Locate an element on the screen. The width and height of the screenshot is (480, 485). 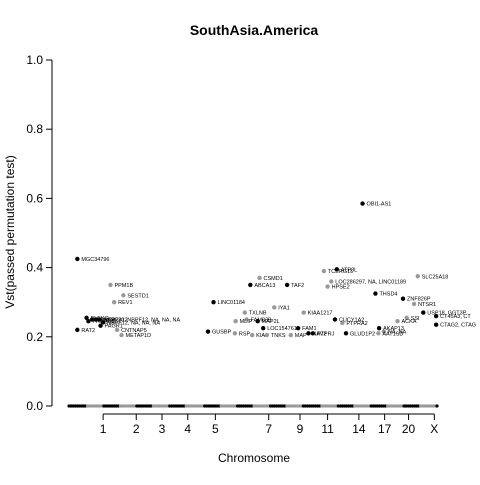
y-tick-label: 1.0 is located at coordinates (34, 60).